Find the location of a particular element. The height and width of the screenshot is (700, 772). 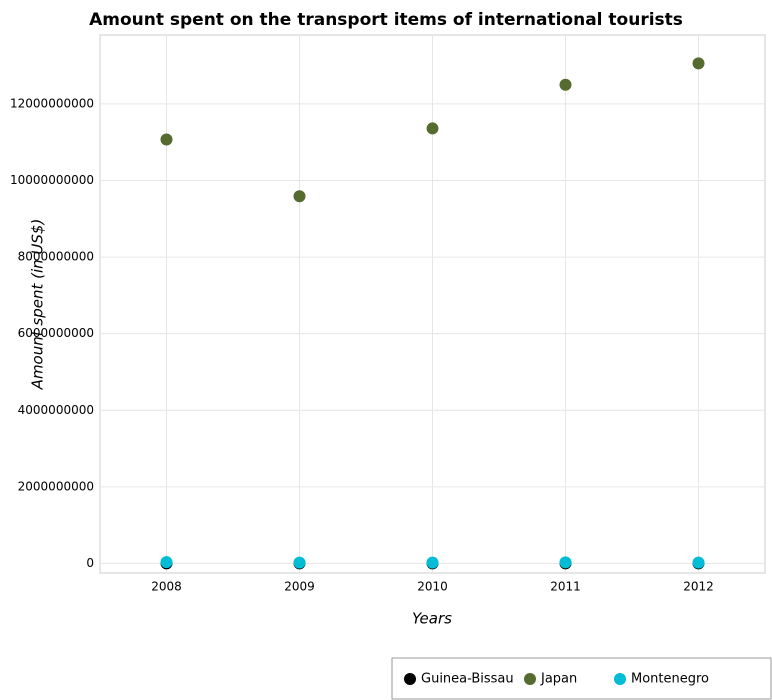

legend-label: Guinea-Bissau is located at coordinates (467, 679).